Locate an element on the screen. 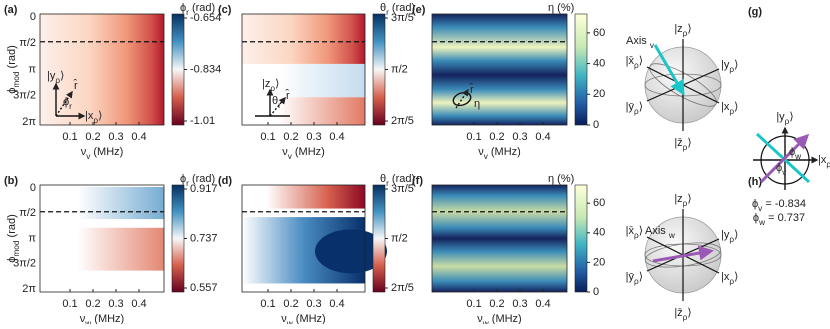 The width and height of the screenshot is (830, 329). panel-label: (c) is located at coordinates (225, 10).